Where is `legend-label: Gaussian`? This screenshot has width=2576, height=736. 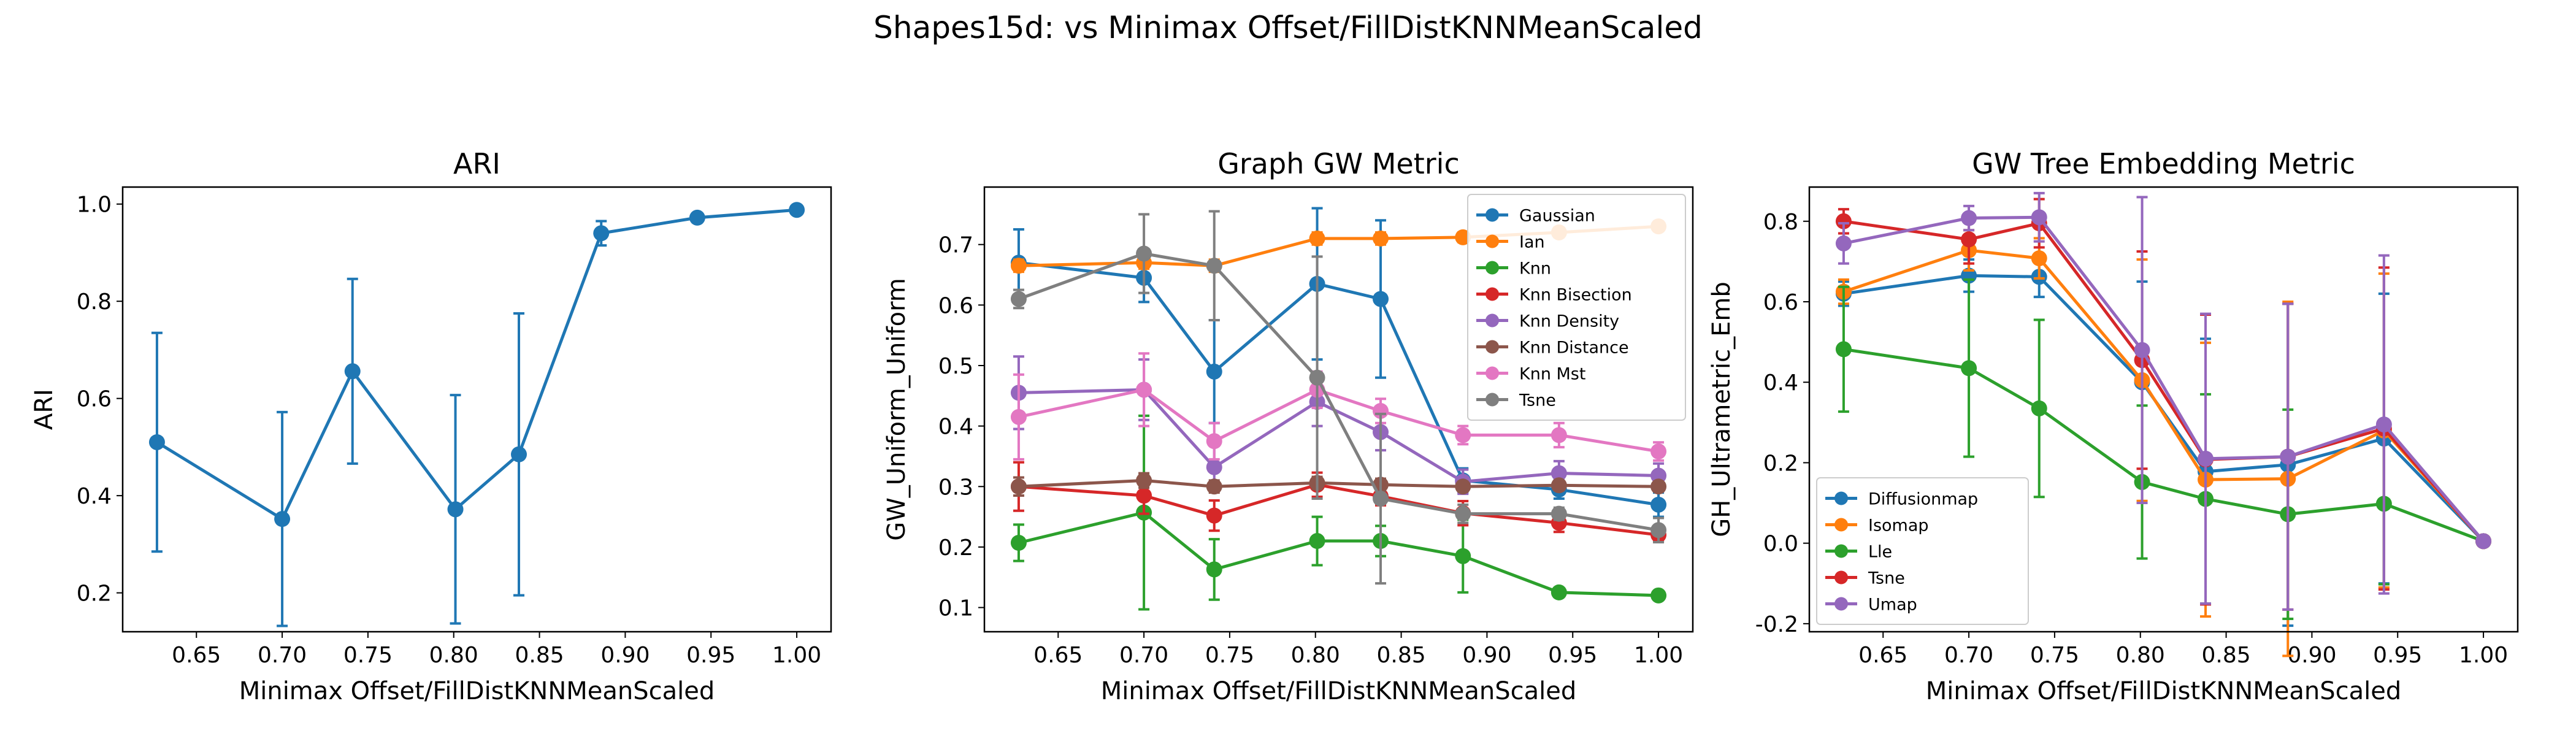
legend-label: Gaussian is located at coordinates (1557, 216).